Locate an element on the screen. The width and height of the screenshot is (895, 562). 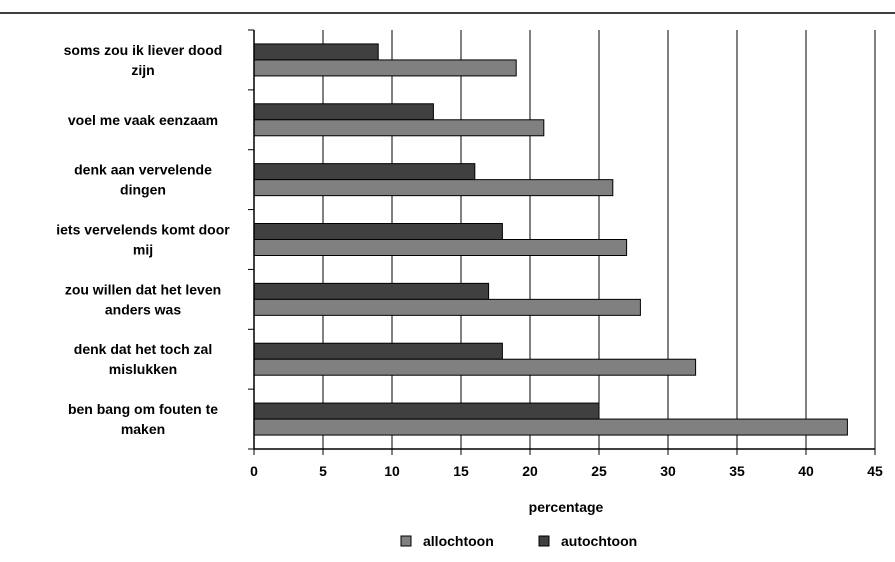
category-label-line: dingen is located at coordinates (143, 190).